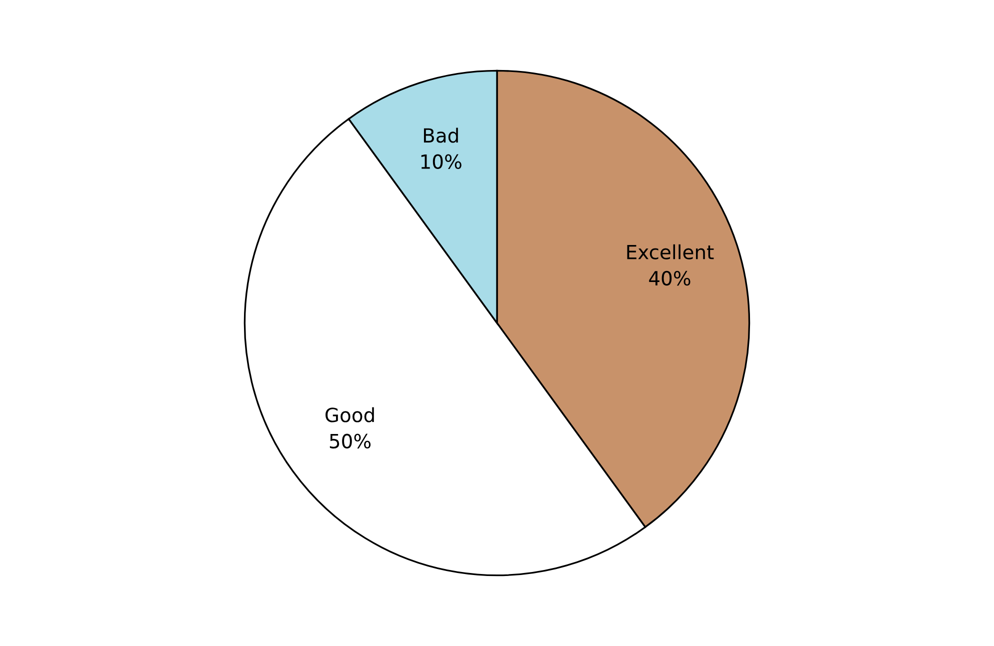 This screenshot has width=994, height=646. Describe the element at coordinates (441, 135) in the screenshot. I see `slice-label: Bad` at that location.